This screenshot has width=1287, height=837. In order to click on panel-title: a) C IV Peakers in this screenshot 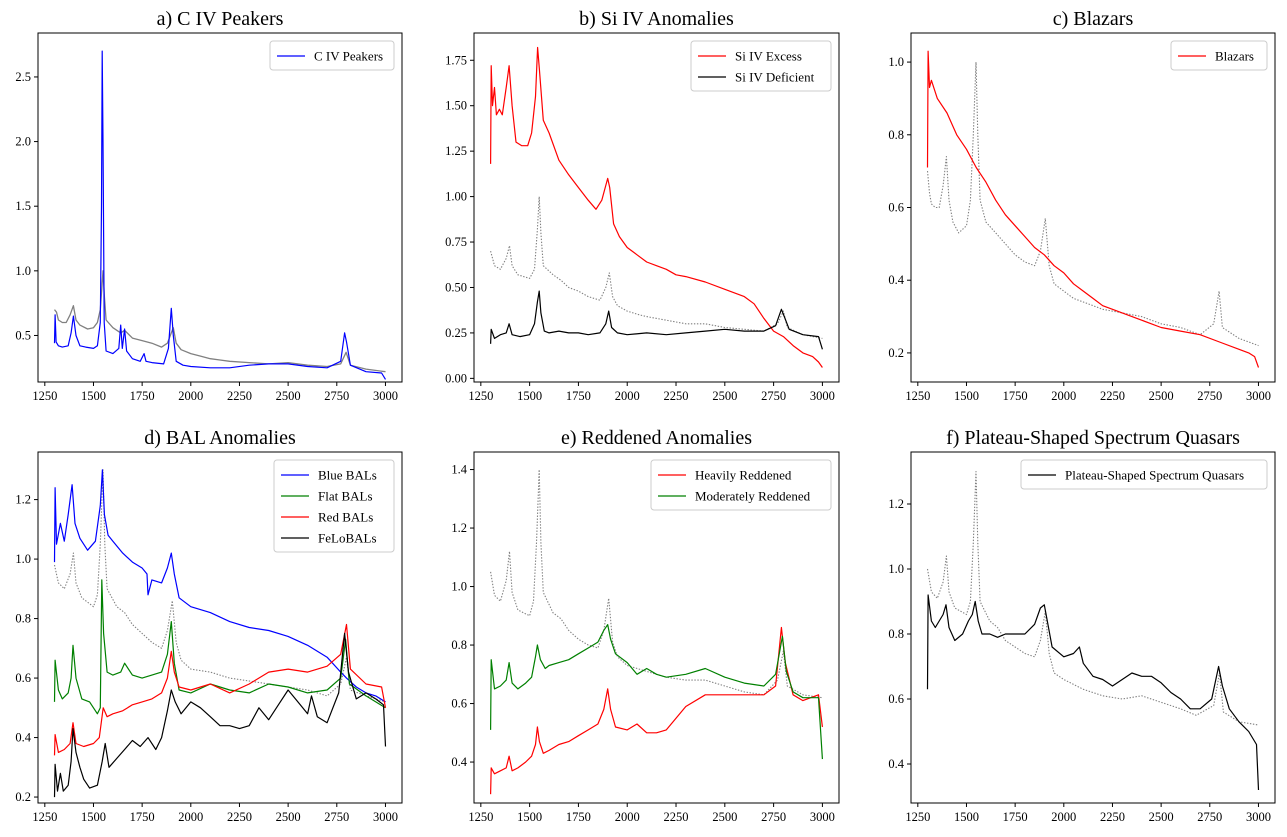, I will do `click(220, 19)`.